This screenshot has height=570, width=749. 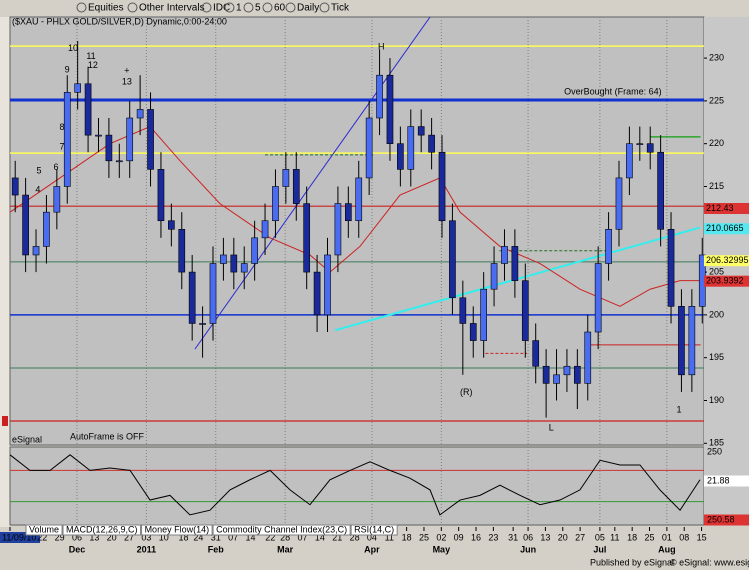 I want to click on x-tick-label: 28, so click(x=355, y=537).